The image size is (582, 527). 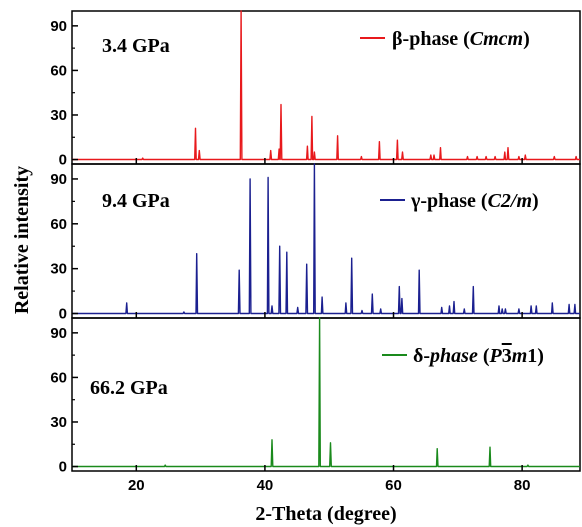 What do you see at coordinates (136, 201) in the screenshot?
I see `panel-middle-pressure-label: 9.4 GPa` at bounding box center [136, 201].